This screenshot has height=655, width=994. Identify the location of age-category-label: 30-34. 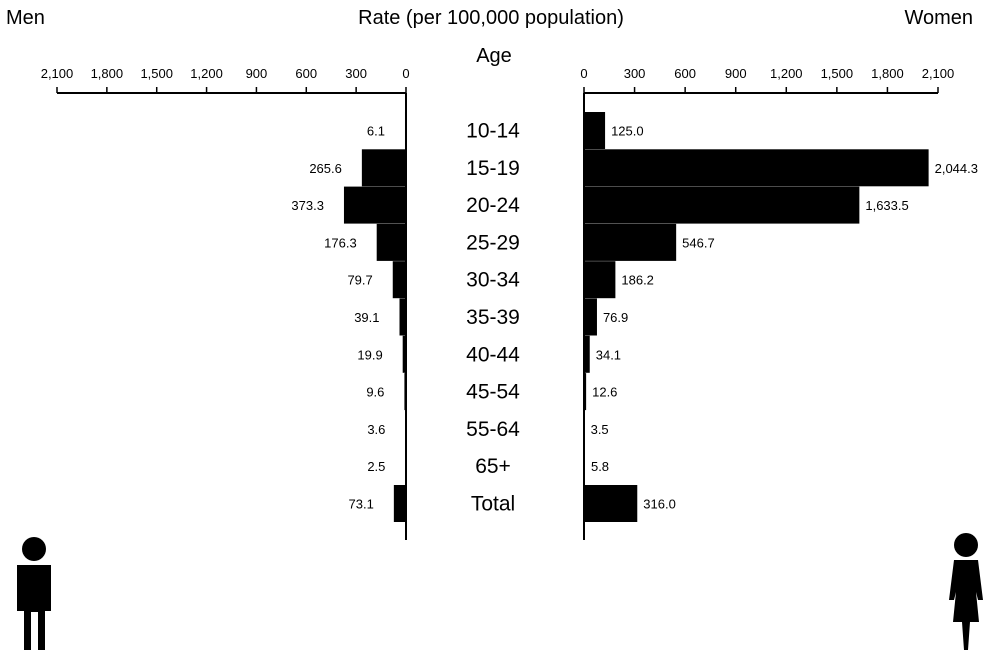
(493, 280).